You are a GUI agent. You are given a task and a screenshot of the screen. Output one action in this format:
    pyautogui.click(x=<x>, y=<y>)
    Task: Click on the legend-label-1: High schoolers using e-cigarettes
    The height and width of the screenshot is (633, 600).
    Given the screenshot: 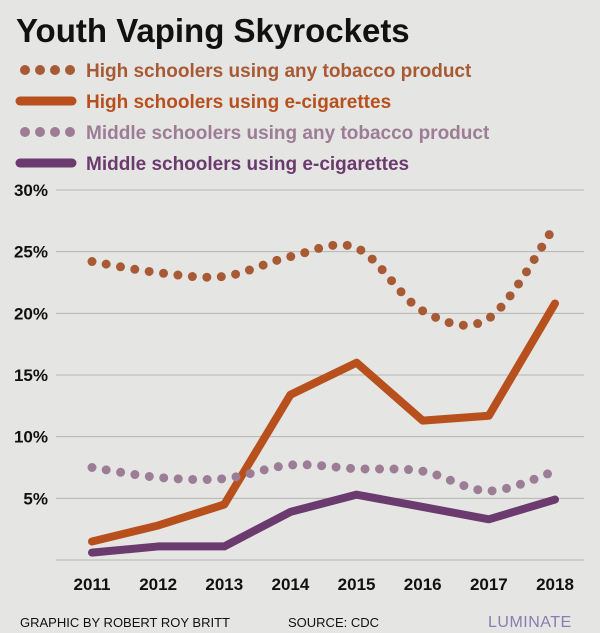 What is the action you would take?
    pyautogui.click(x=238, y=102)
    